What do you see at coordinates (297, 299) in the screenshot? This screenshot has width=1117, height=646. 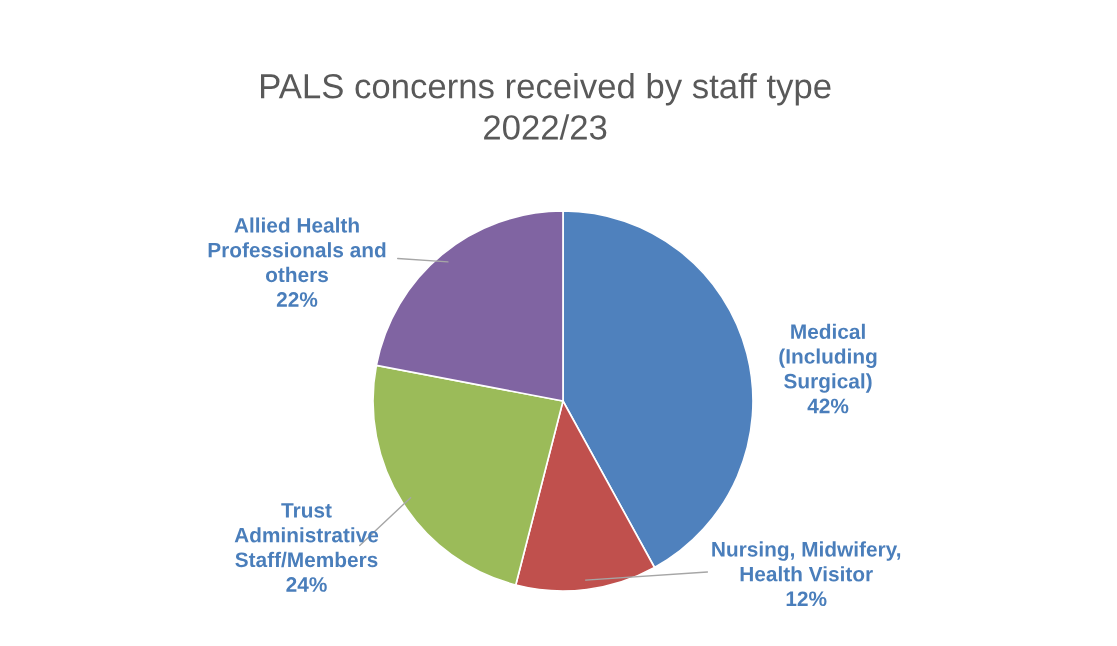 I see `data-label: 22%` at bounding box center [297, 299].